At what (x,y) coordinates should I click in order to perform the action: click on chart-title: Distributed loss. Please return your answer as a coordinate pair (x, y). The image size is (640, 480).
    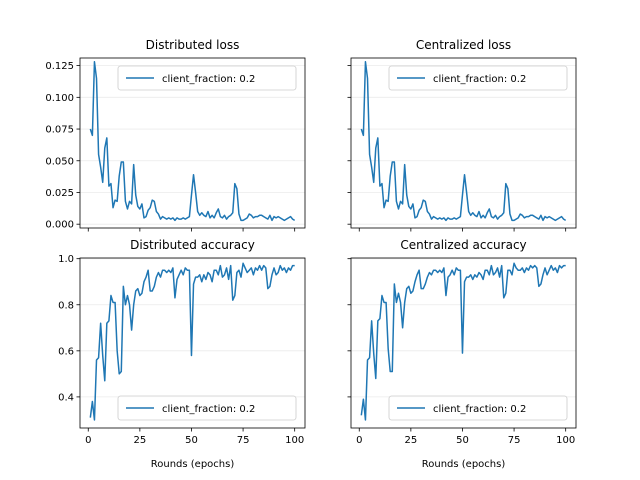
    Looking at the image, I should click on (193, 45).